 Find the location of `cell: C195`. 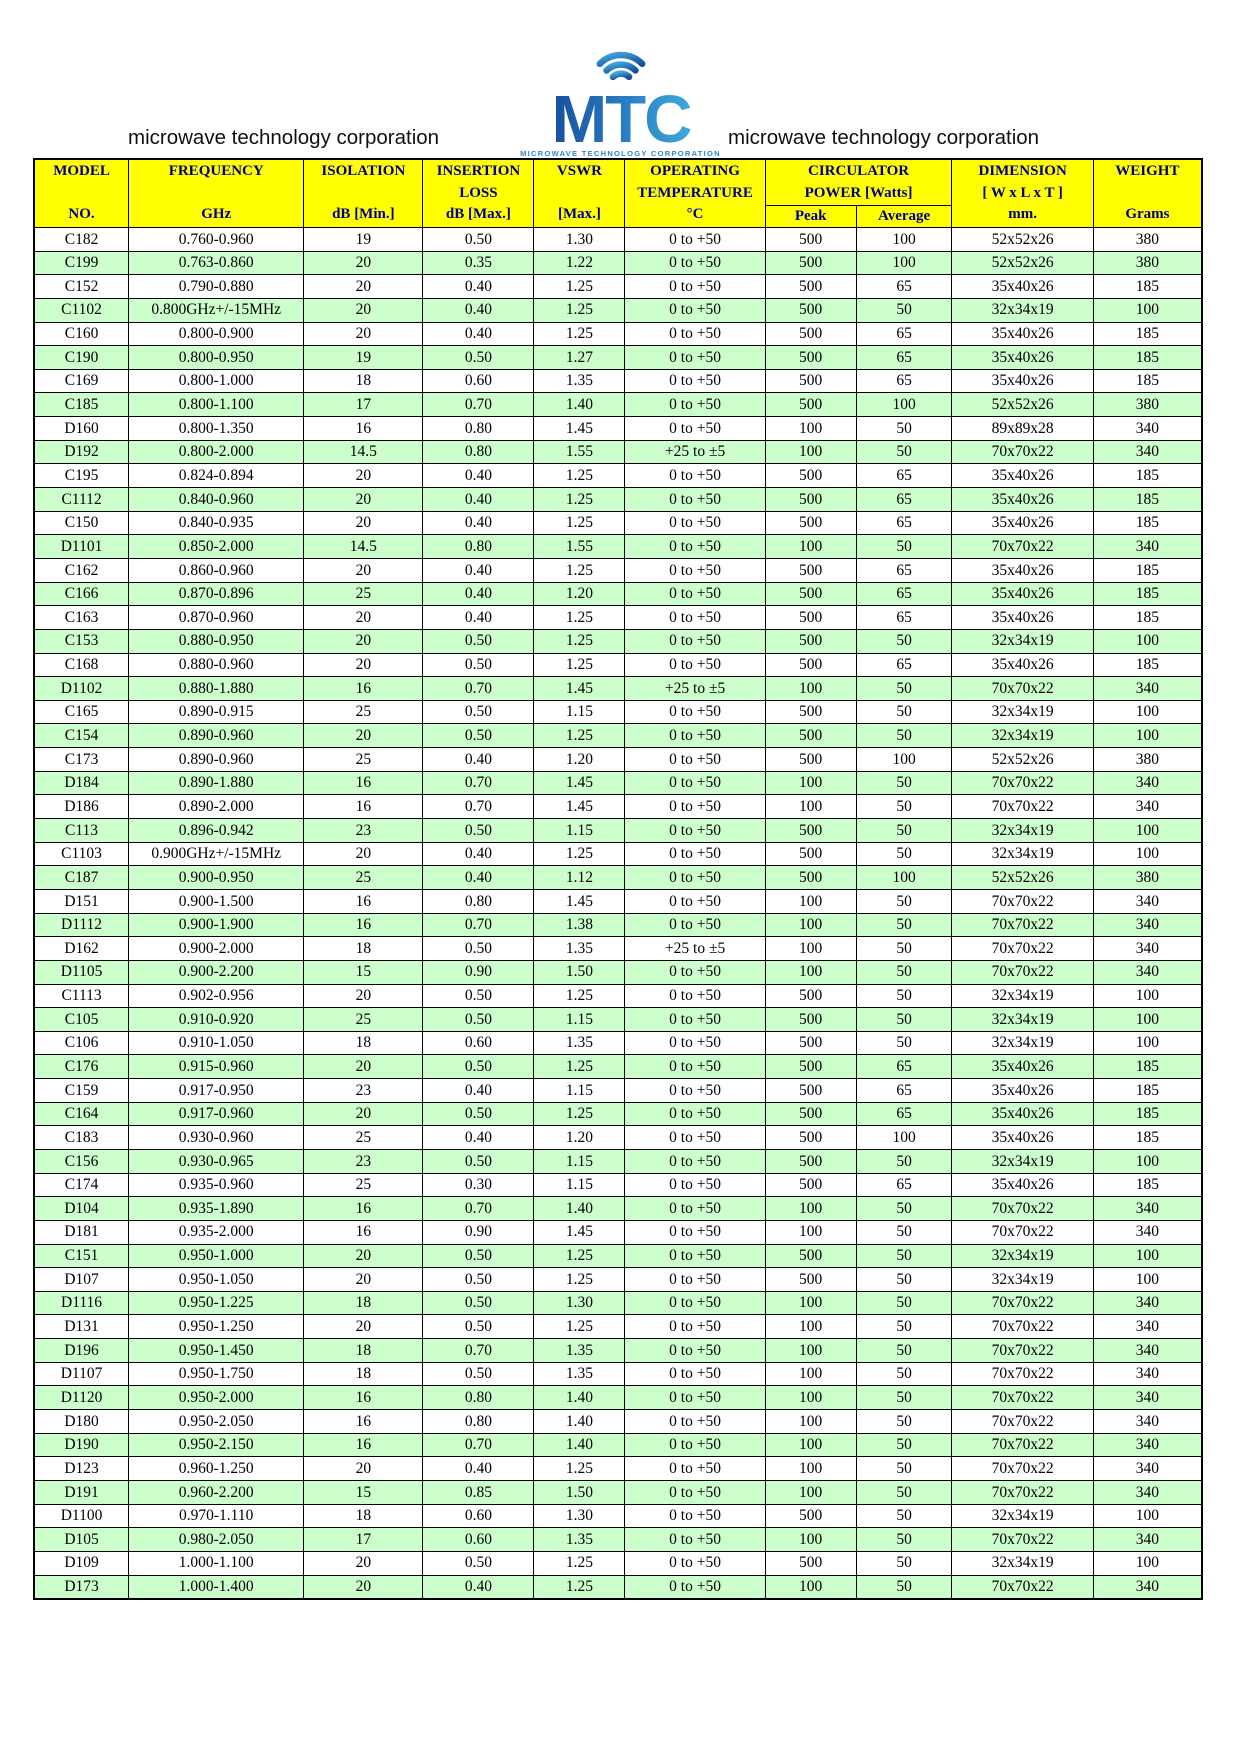

cell: C195 is located at coordinates (81, 476).